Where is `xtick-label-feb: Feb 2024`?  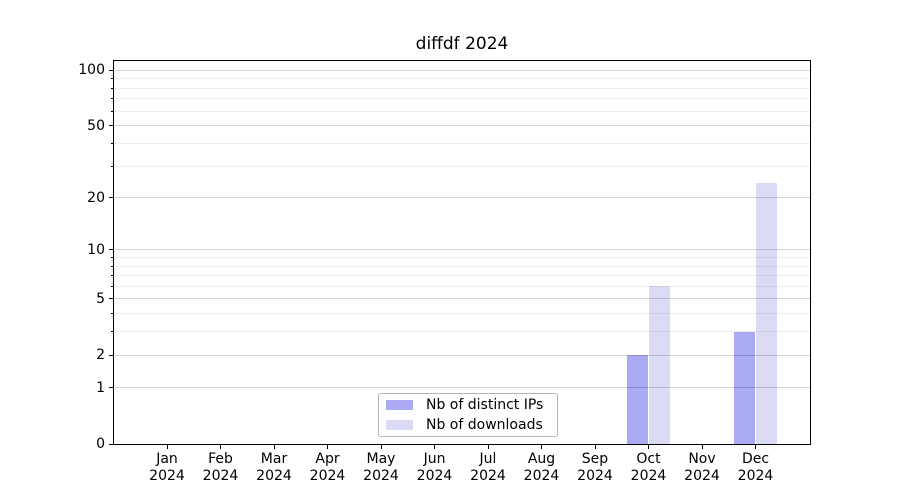
xtick-label-feb: Feb 2024 is located at coordinates (221, 468).